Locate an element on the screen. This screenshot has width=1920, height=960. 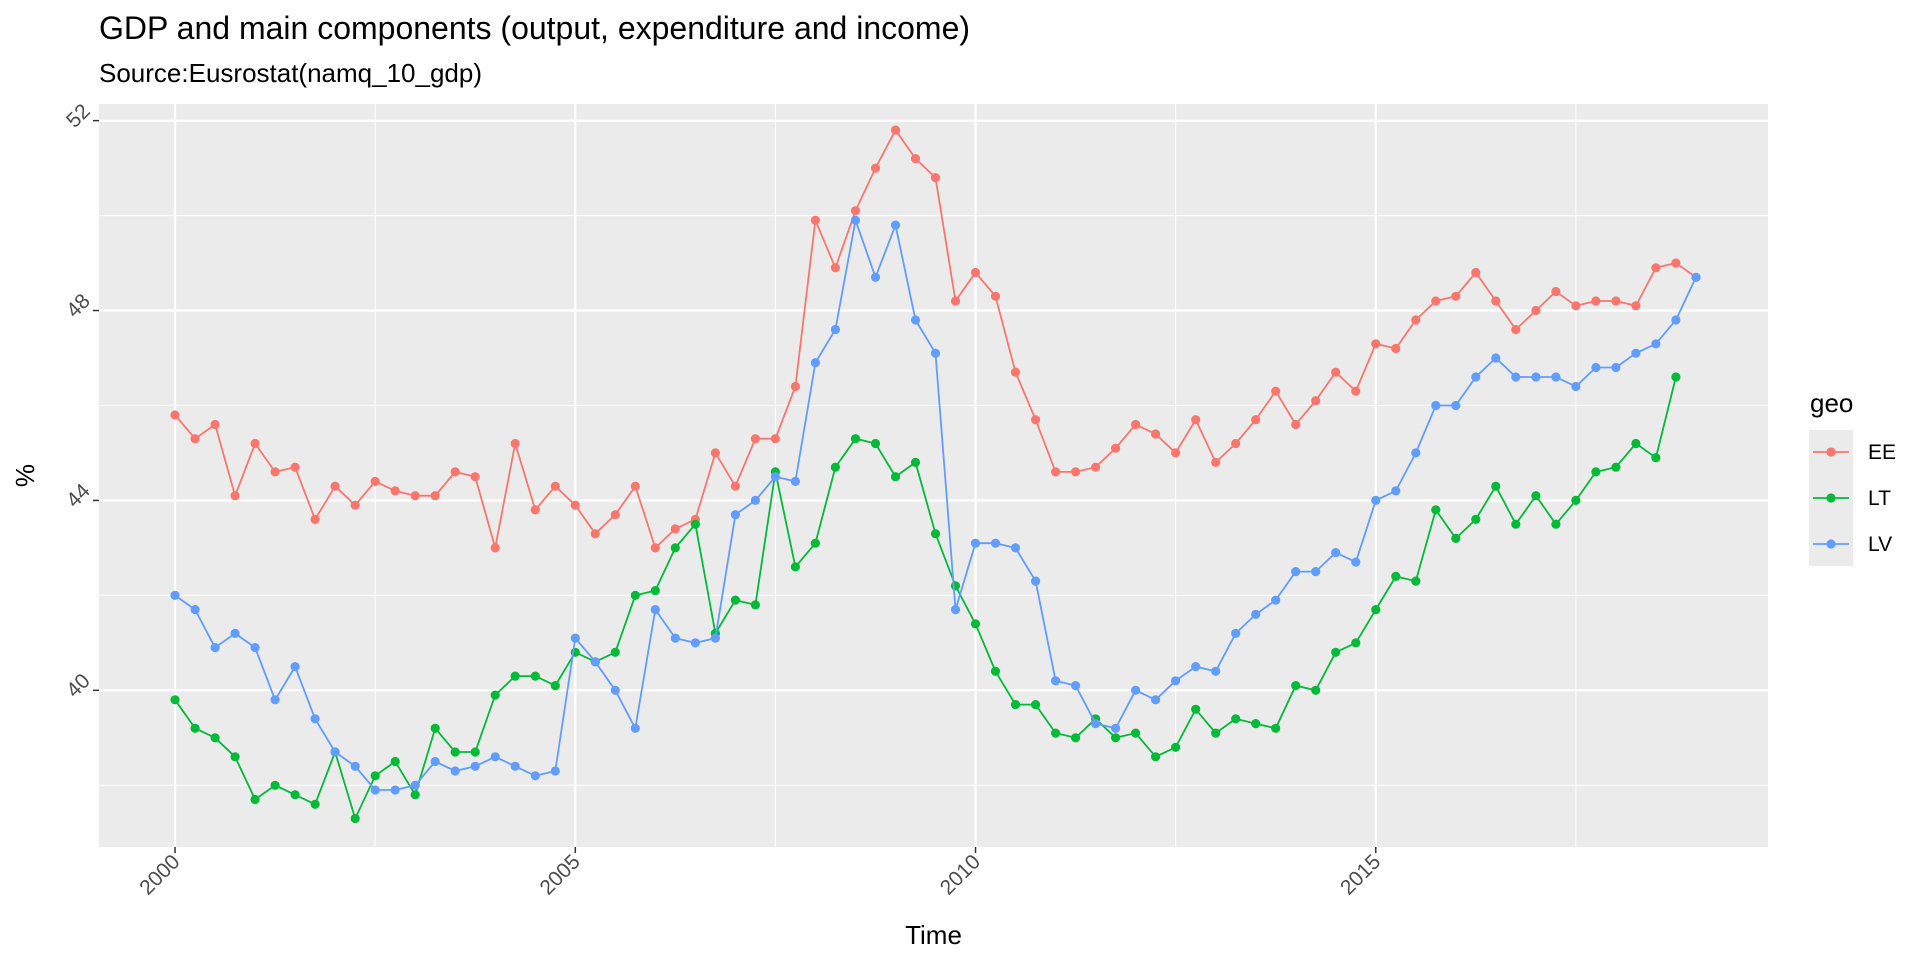
legend-label: EE is located at coordinates (1882, 452).